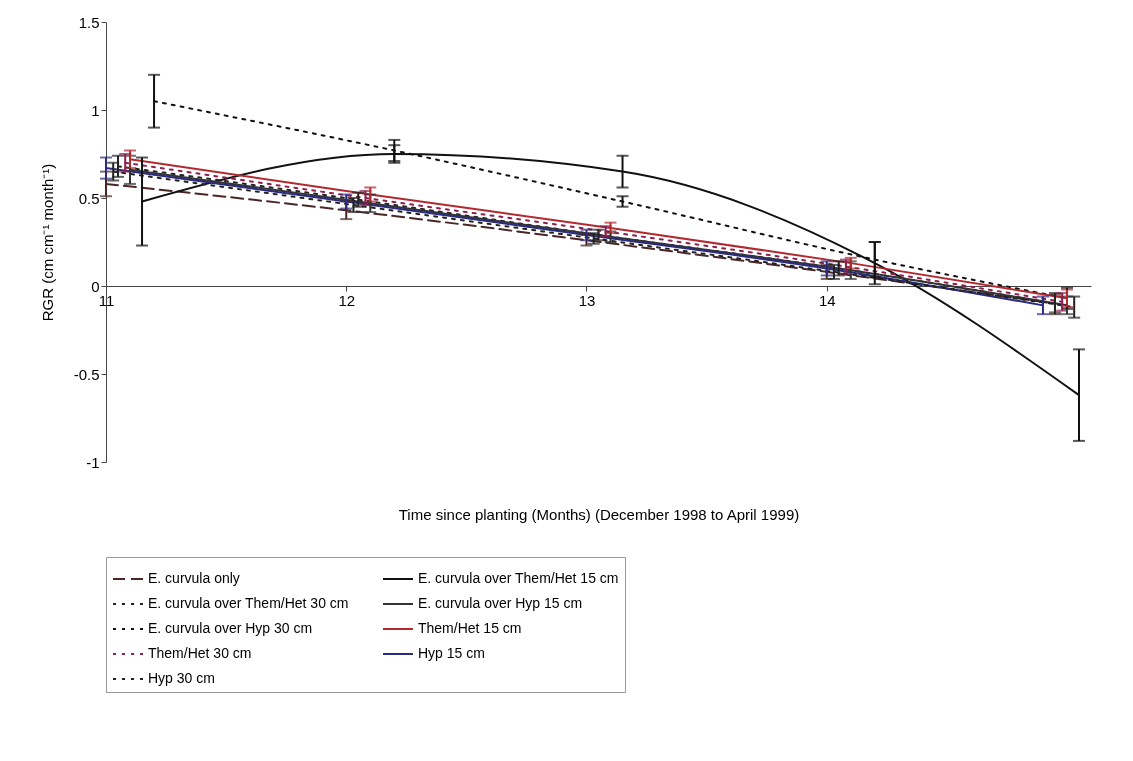 The height and width of the screenshot is (761, 1133). What do you see at coordinates (86, 374) in the screenshot?
I see `y-tick-label: -0.5` at bounding box center [86, 374].